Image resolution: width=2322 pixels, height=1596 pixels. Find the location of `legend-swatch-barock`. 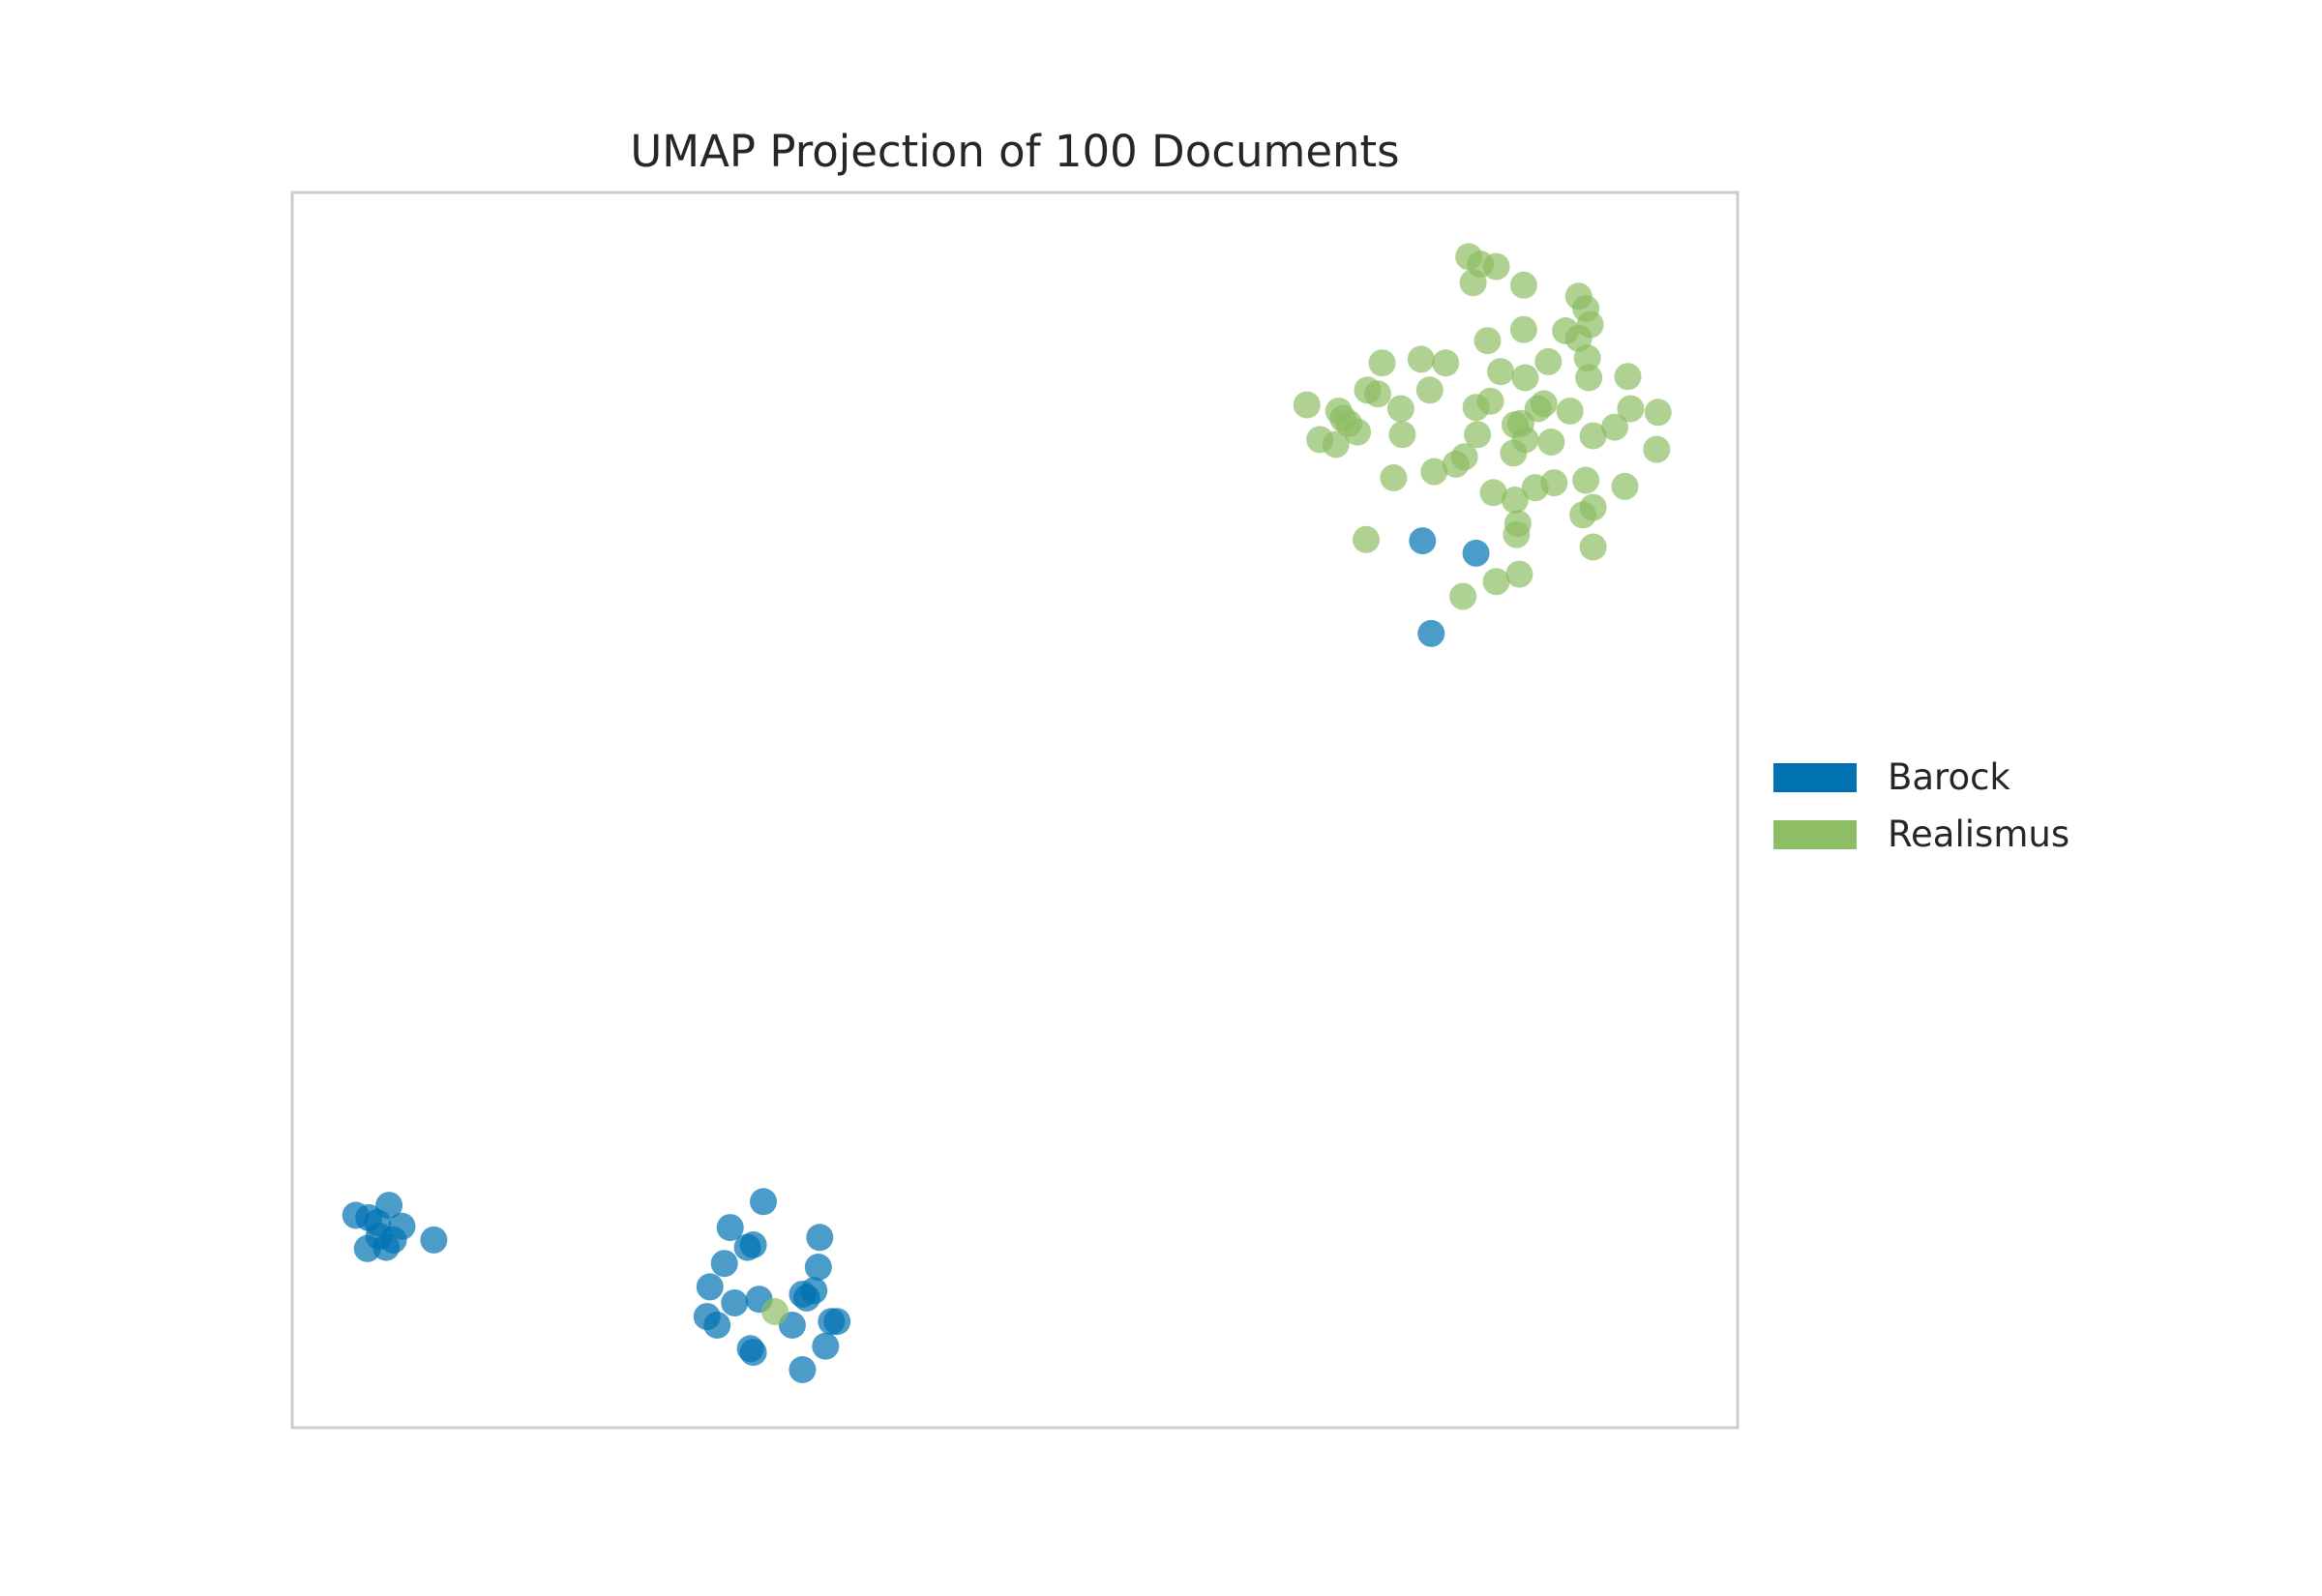

legend-swatch-barock is located at coordinates (1815, 777).